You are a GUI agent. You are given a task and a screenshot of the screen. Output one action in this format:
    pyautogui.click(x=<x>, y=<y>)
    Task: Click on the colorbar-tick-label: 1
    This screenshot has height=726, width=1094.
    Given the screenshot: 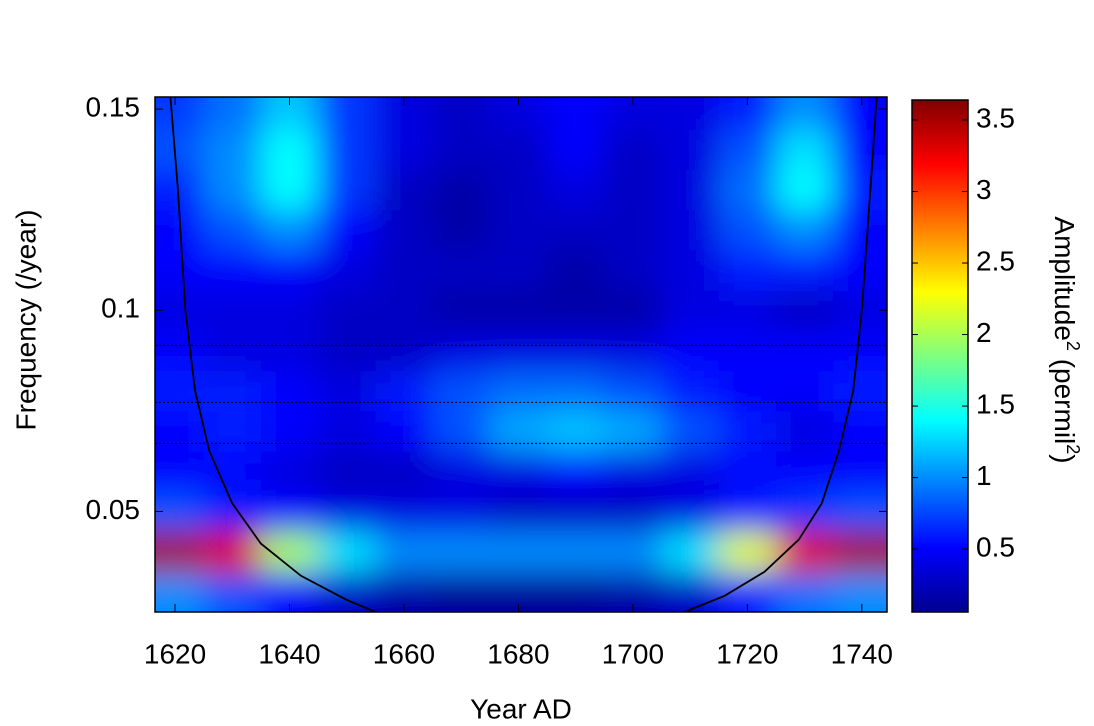 What is the action you would take?
    pyautogui.click(x=984, y=475)
    